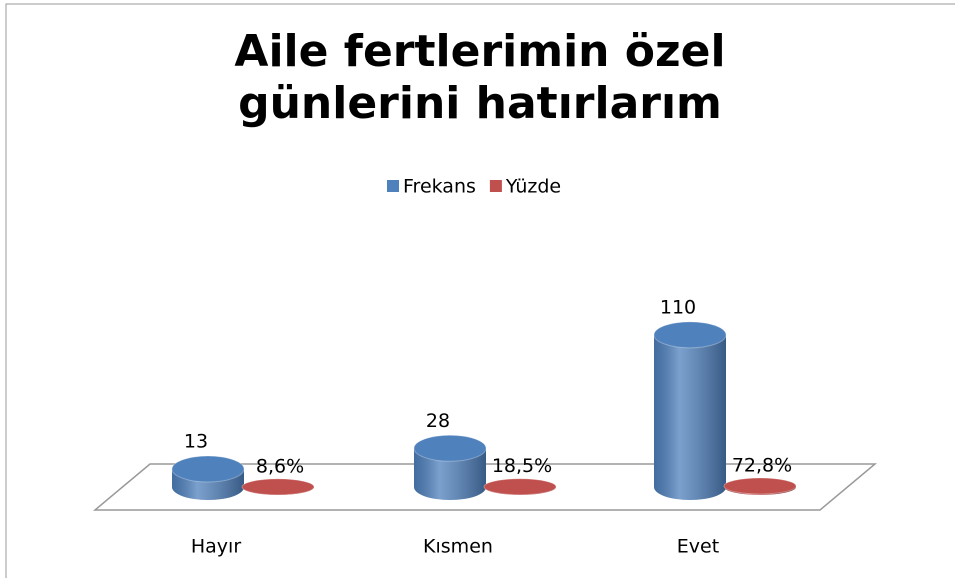 The width and height of the screenshot is (955, 578). What do you see at coordinates (196, 442) in the screenshot?
I see `data-label: 13` at bounding box center [196, 442].